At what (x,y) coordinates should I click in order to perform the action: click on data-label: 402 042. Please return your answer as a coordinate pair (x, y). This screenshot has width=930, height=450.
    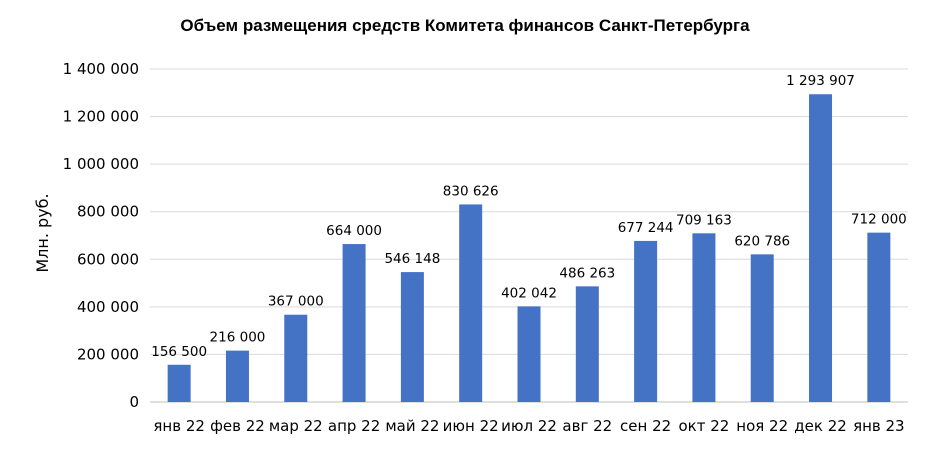
    Looking at the image, I should click on (529, 293).